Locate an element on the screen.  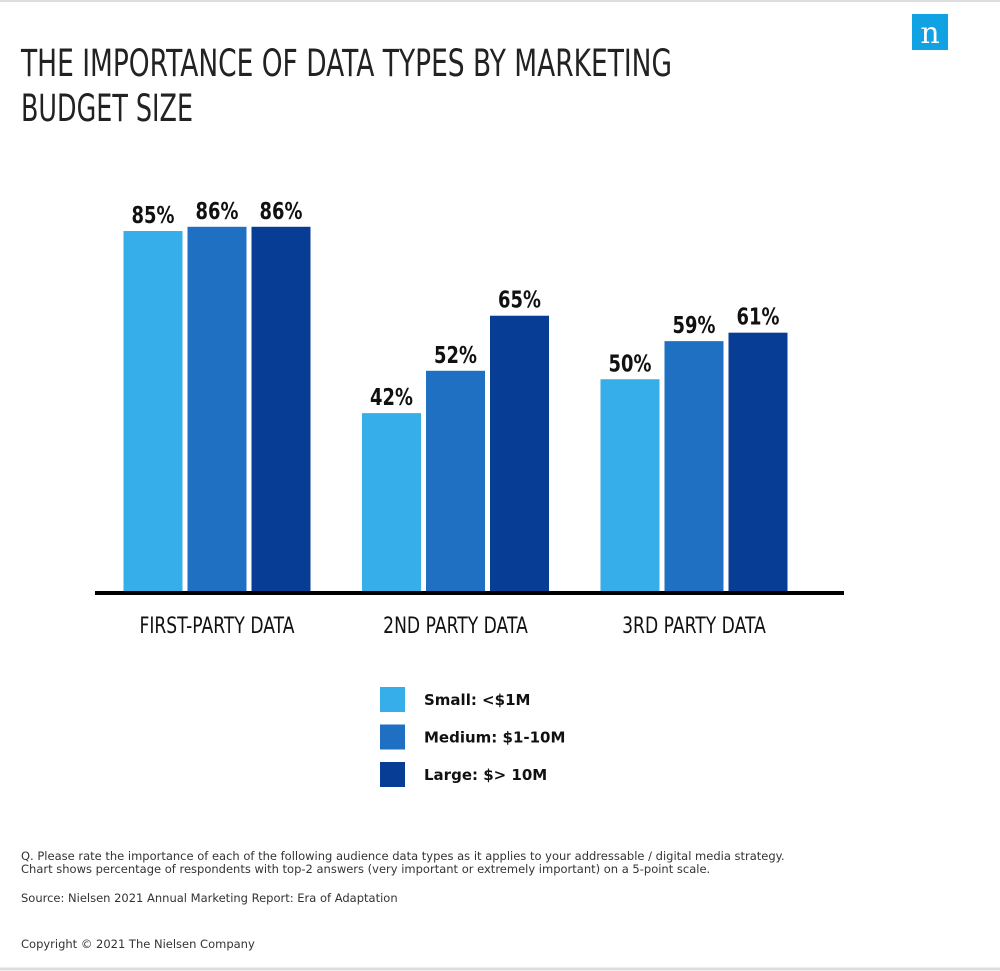
value-label: 85% is located at coordinates (153, 215).